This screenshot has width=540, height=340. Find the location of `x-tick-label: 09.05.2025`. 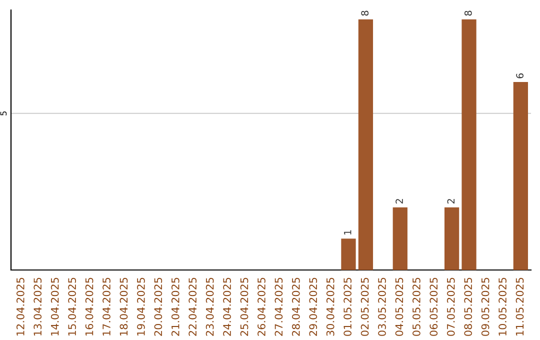

x-tick-label: 09.05.2025 is located at coordinates (485, 307).